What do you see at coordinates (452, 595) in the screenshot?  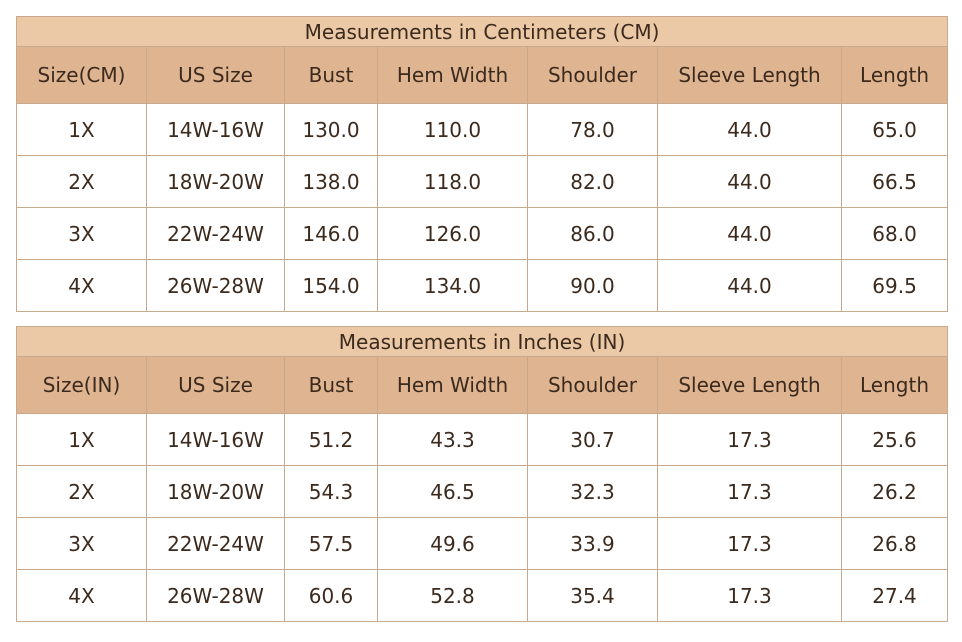 I see `cell: 52.8` at bounding box center [452, 595].